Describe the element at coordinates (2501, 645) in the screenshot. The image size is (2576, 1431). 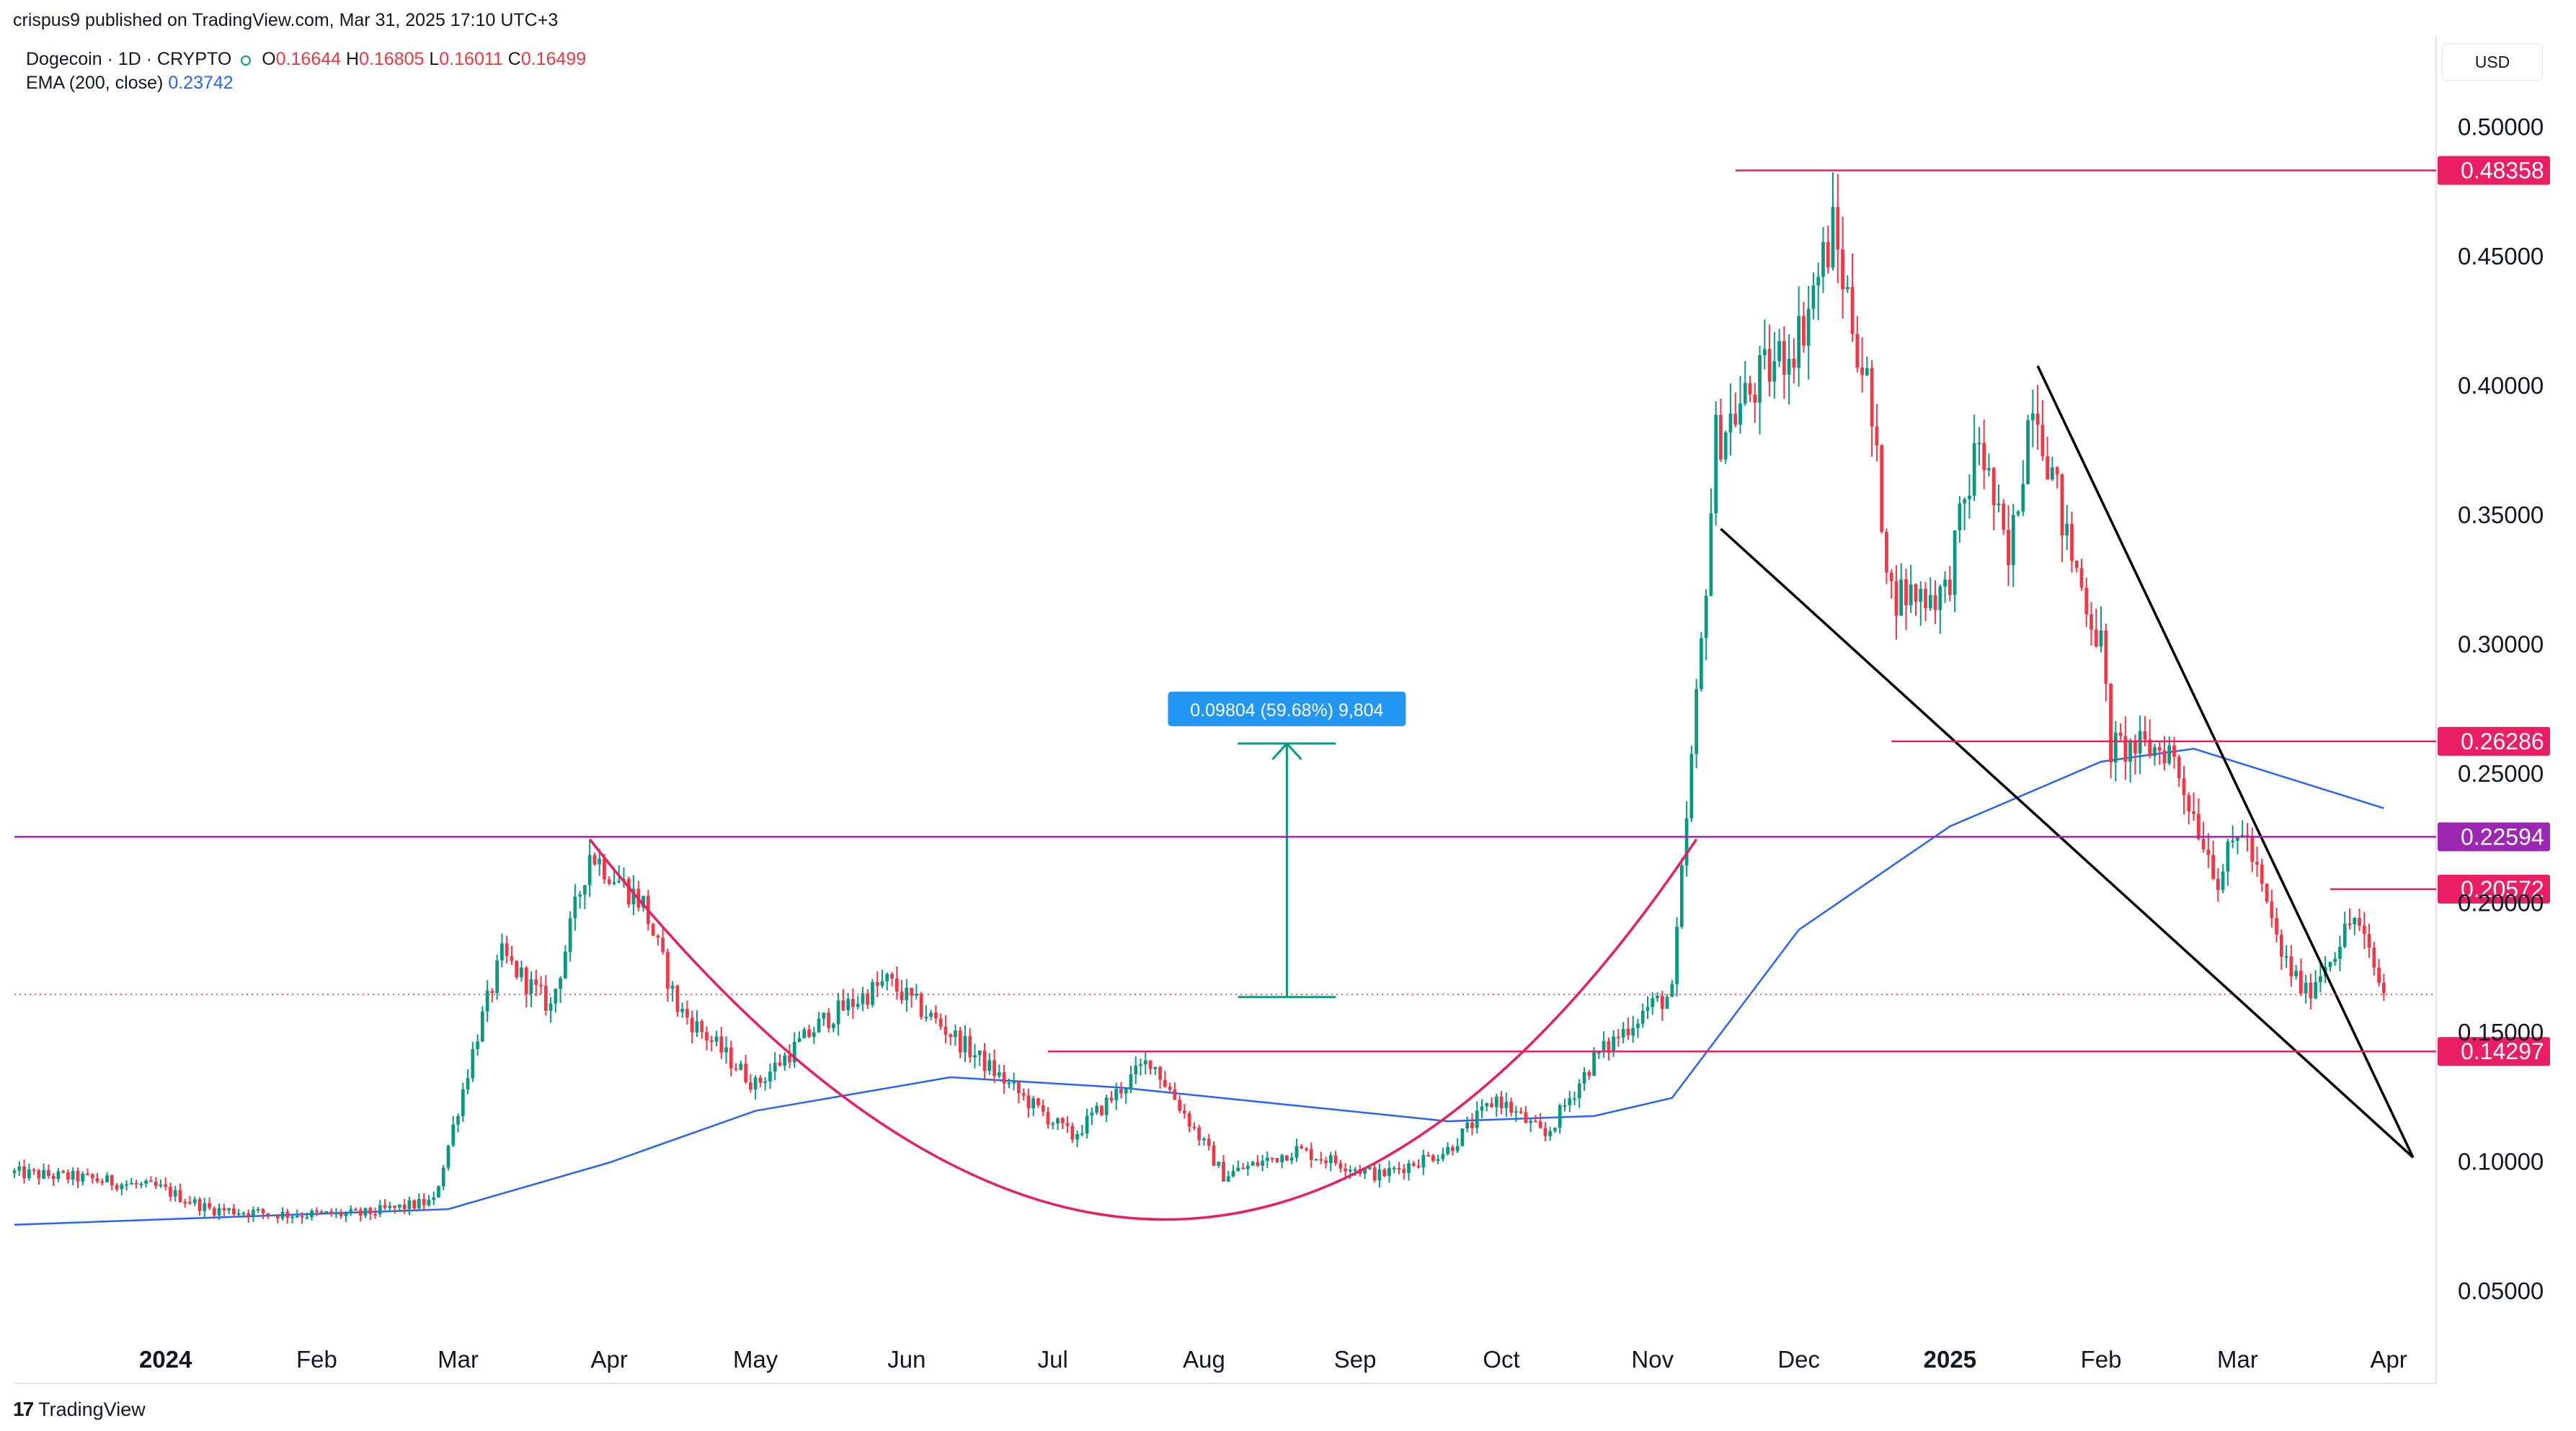
I see `y-tick-label: 0.30000` at that location.